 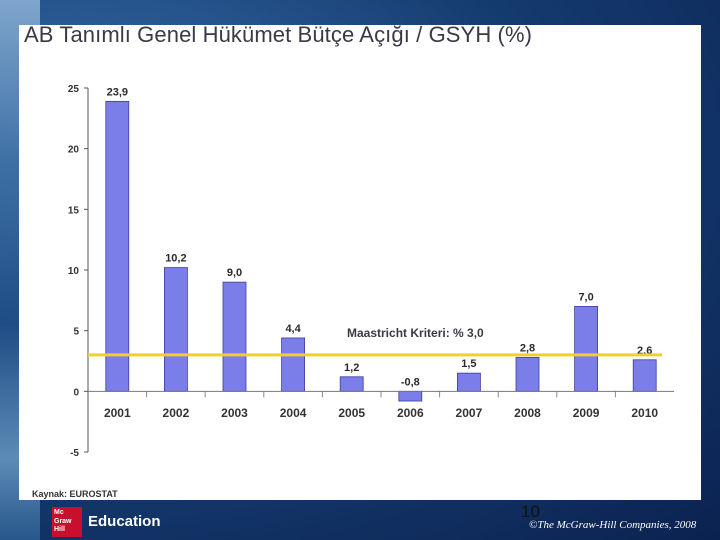 I want to click on data-label: 9,0, so click(x=234, y=273).